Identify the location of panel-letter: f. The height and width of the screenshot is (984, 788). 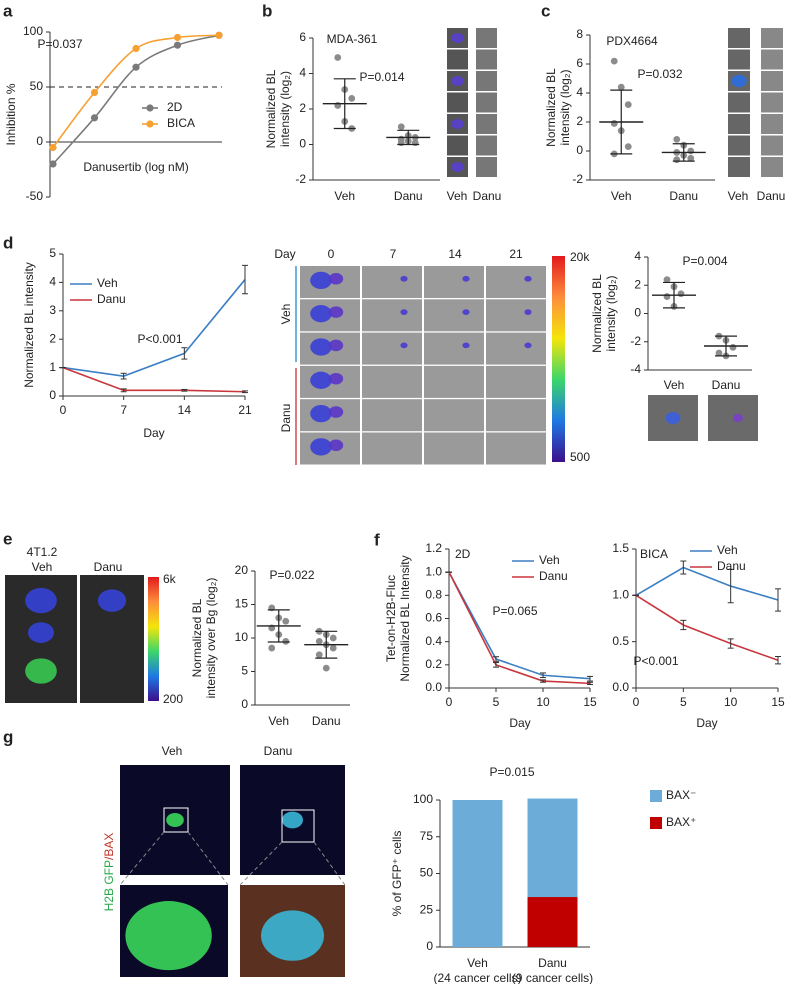
(377, 539).